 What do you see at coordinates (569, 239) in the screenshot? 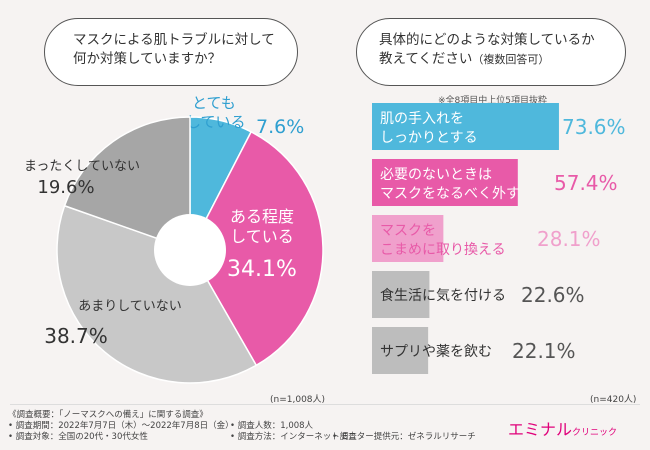
I see `bar-value-3: 28.1%` at bounding box center [569, 239].